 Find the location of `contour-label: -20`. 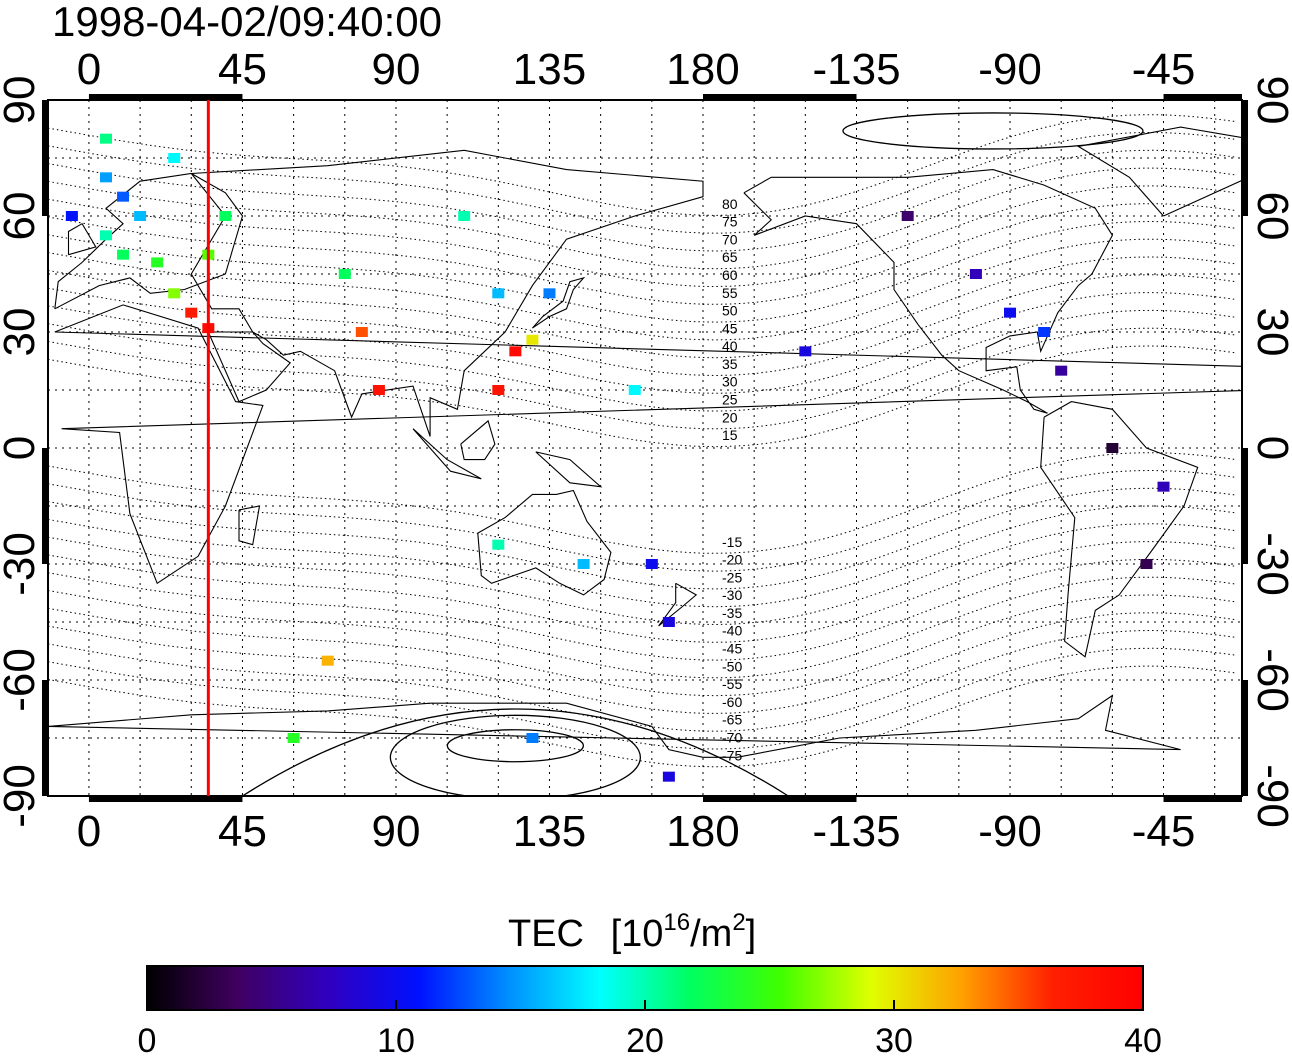

contour-label: -20 is located at coordinates (732, 560).